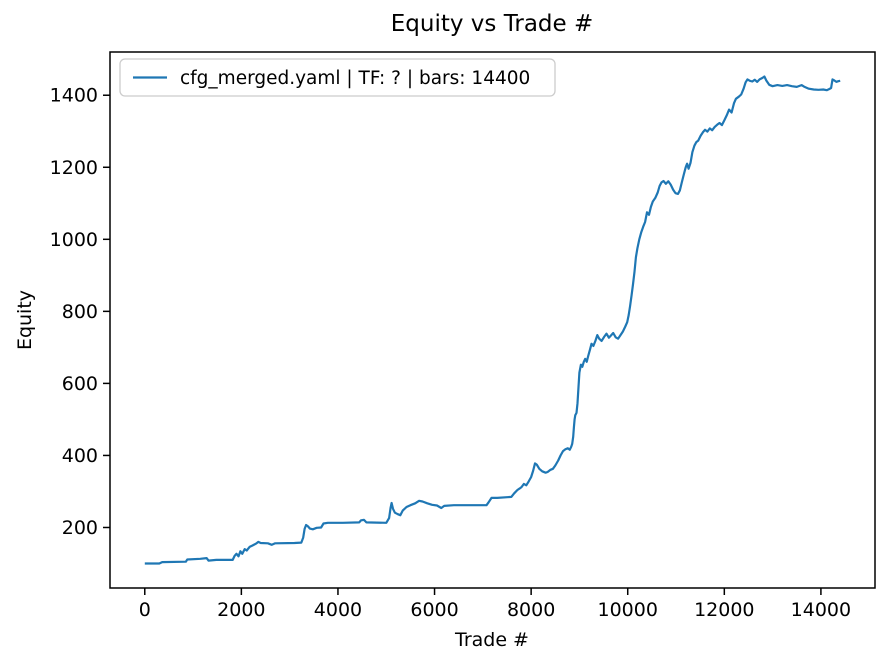 The height and width of the screenshot is (672, 896). I want to click on y-axis-ticks: 200 400 600 800 1000 1200 1400, so click(80, 312).